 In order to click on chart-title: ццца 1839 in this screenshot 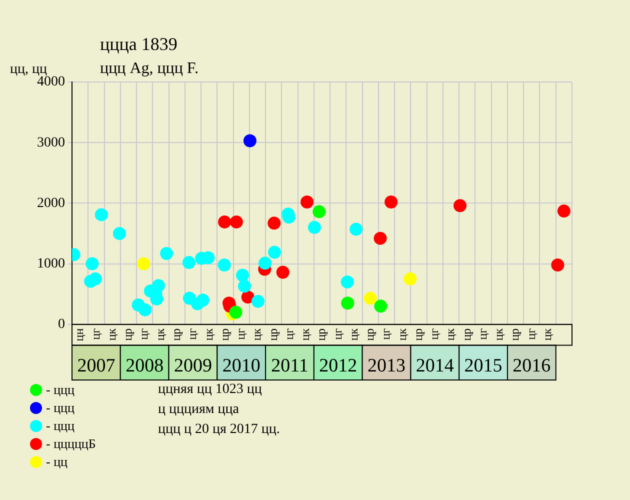, I will do `click(139, 44)`.